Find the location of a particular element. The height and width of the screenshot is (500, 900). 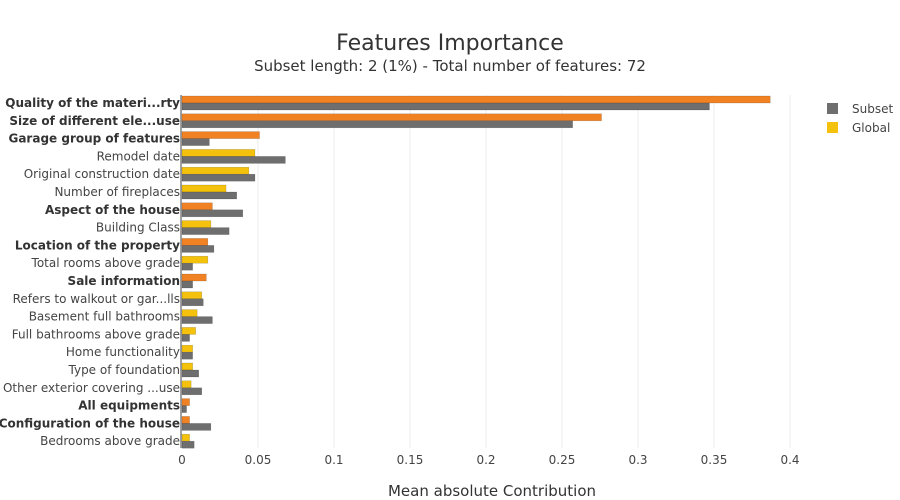

category-label: Refers to walkout or gar...lls is located at coordinates (96, 299).